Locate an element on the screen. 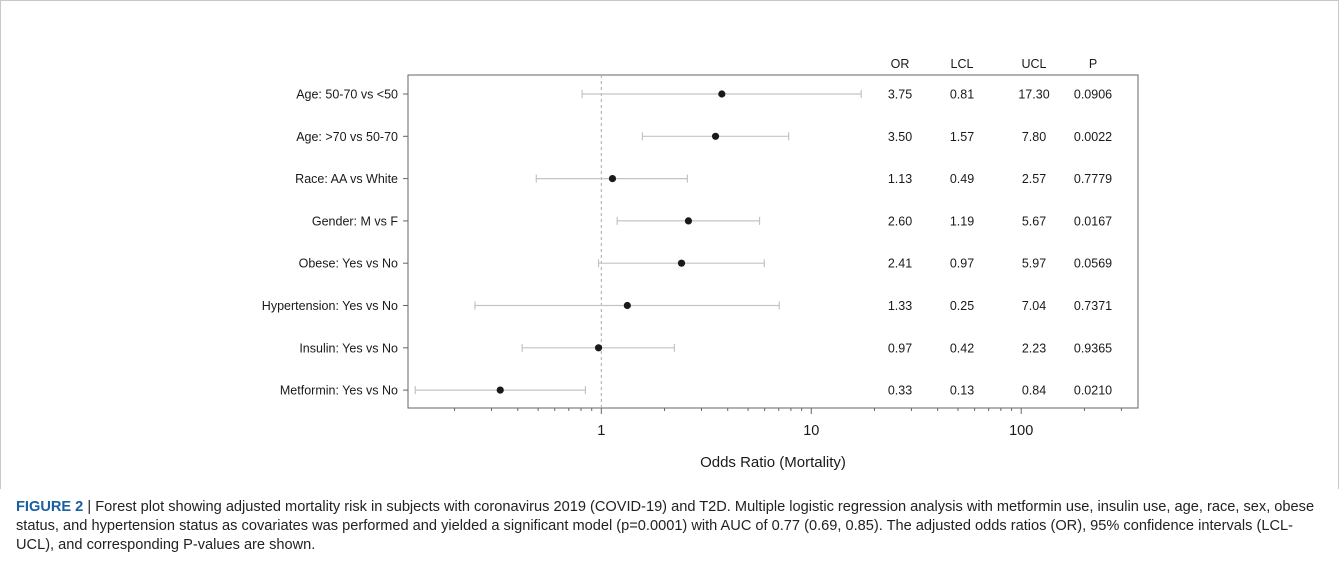 The image size is (1341, 585). p-value: 0.0210 is located at coordinates (1093, 391).